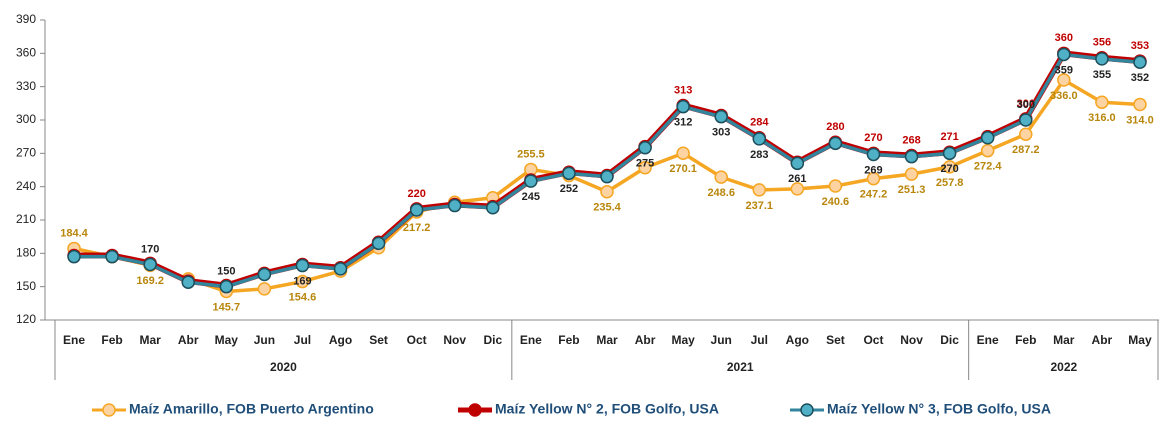  I want to click on y-tick-label: 270, so click(26, 153).